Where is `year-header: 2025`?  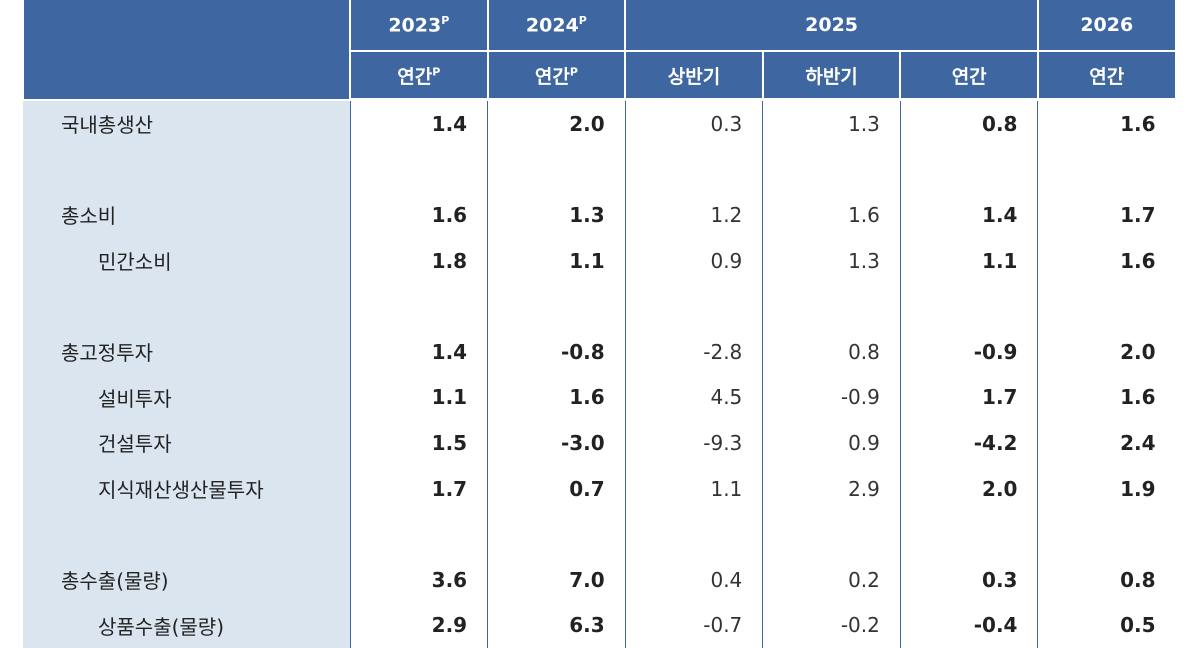 year-header: 2025 is located at coordinates (831, 26).